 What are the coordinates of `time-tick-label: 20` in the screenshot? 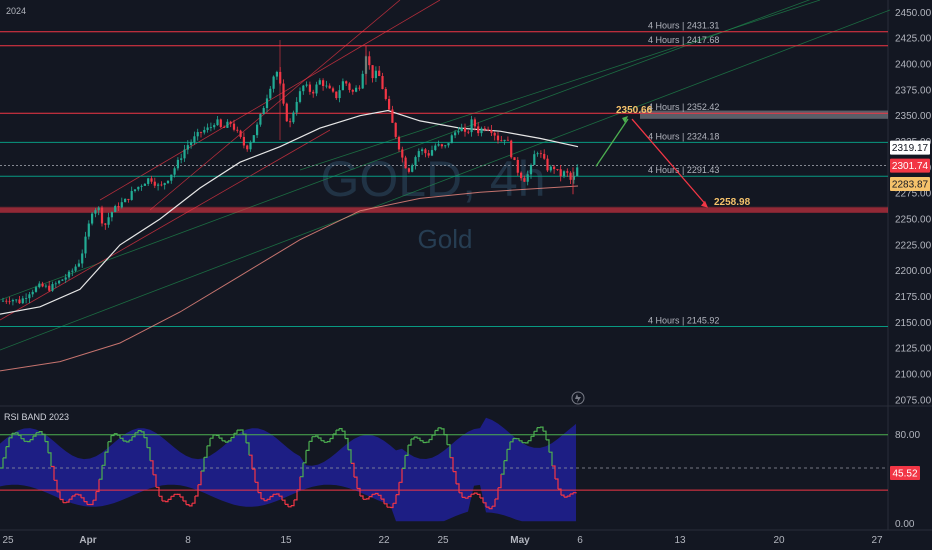 It's located at (779, 540).